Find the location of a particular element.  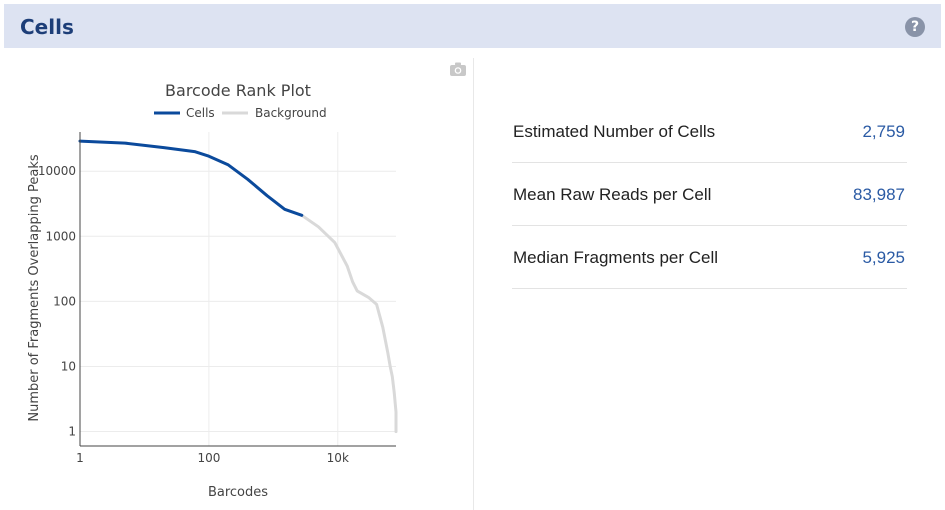

metric-row: Estimated Number of Cells 2,759 is located at coordinates (709, 131).